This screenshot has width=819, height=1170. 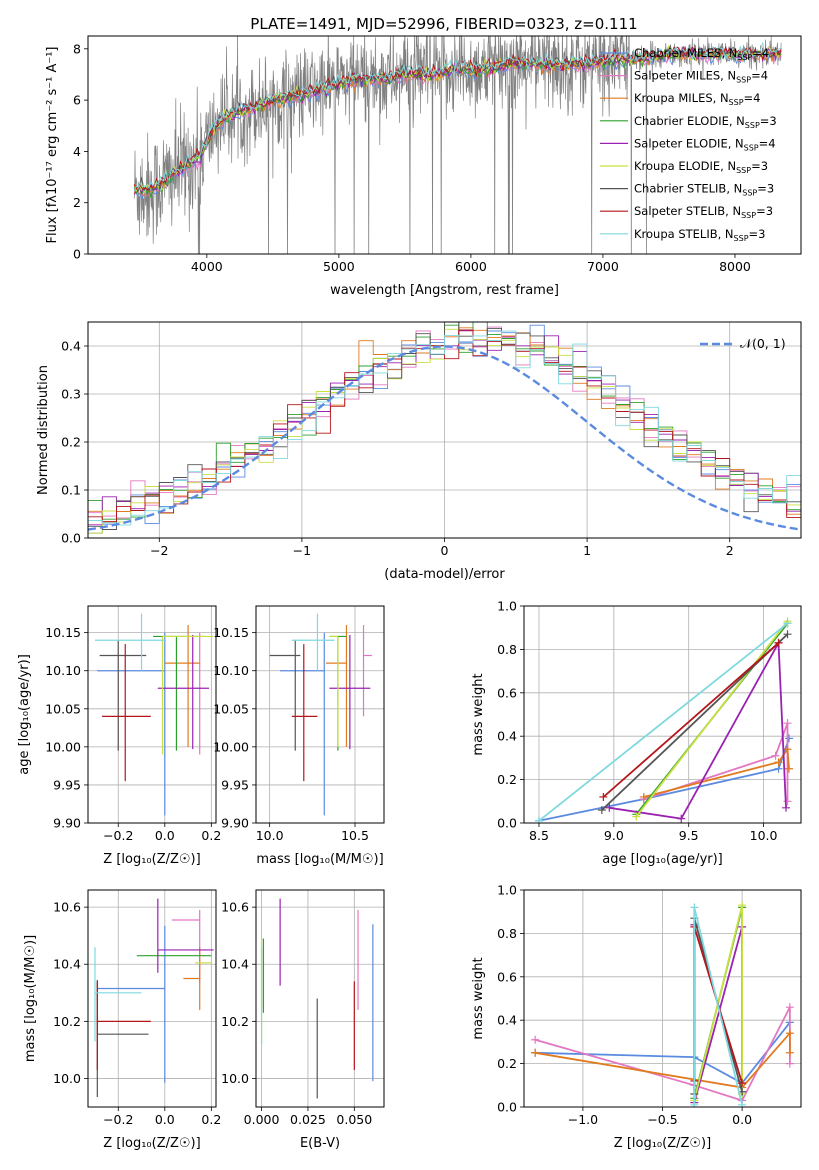 I want to click on x-tick-label: −0.2, so click(x=118, y=835).